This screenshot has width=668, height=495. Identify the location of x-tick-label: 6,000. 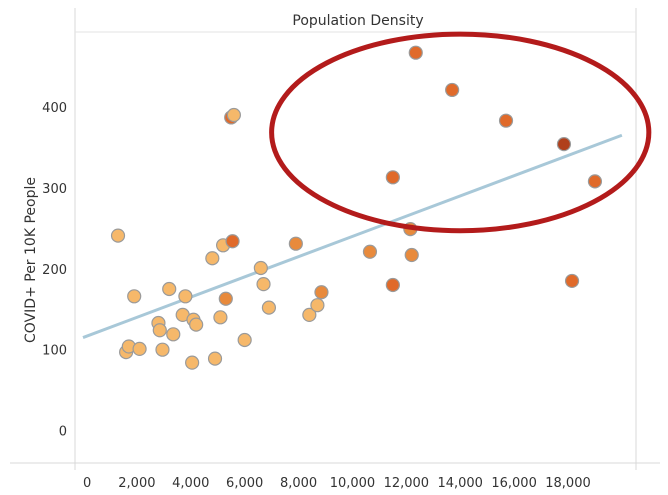
(244, 483).